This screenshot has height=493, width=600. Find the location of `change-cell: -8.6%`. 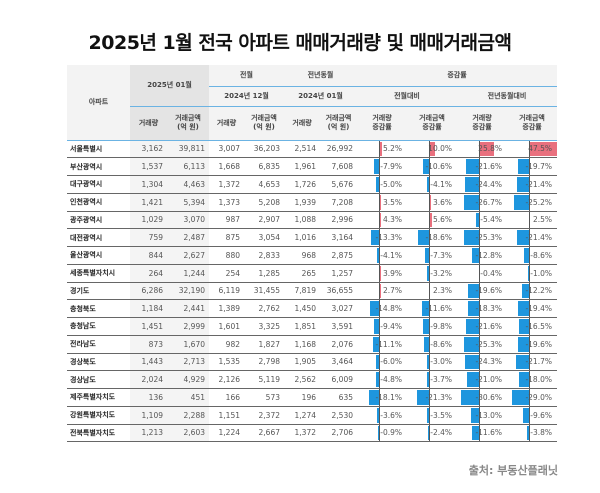

change-cell: -8.6% is located at coordinates (432, 344).